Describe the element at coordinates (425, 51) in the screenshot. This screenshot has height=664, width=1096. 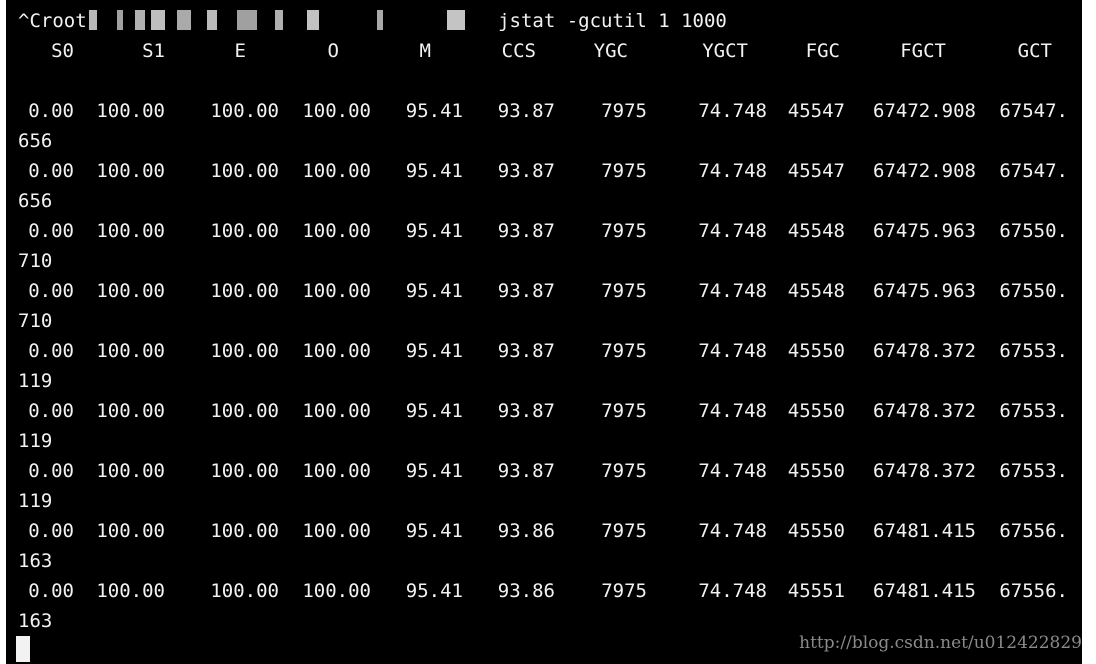
I see `column-header-m: M` at that location.